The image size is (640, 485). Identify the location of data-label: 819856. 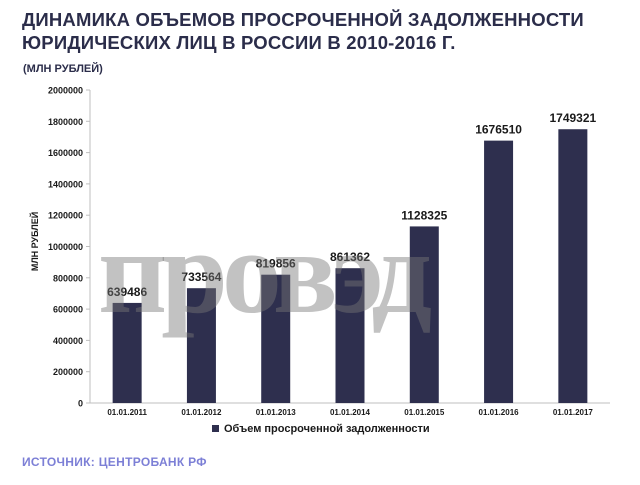
(276, 264).